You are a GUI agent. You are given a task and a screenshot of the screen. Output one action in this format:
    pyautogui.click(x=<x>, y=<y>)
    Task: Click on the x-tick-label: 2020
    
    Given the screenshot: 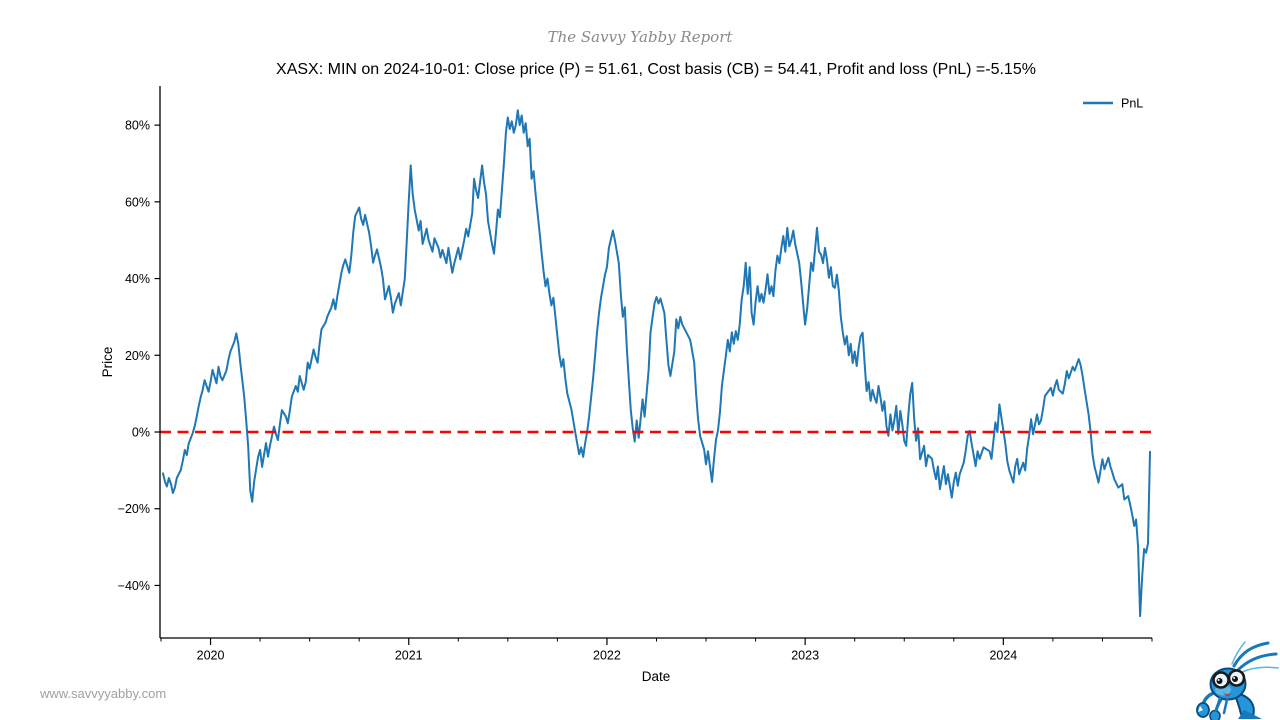 What is the action you would take?
    pyautogui.click(x=211, y=656)
    